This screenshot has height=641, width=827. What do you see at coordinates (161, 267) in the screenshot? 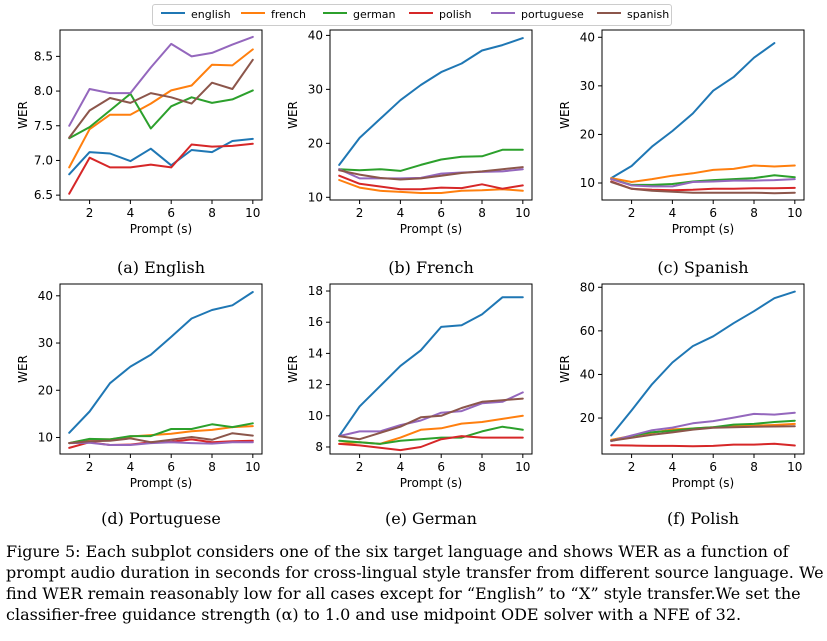
I see `subplot-caption: (a) English` at bounding box center [161, 267].